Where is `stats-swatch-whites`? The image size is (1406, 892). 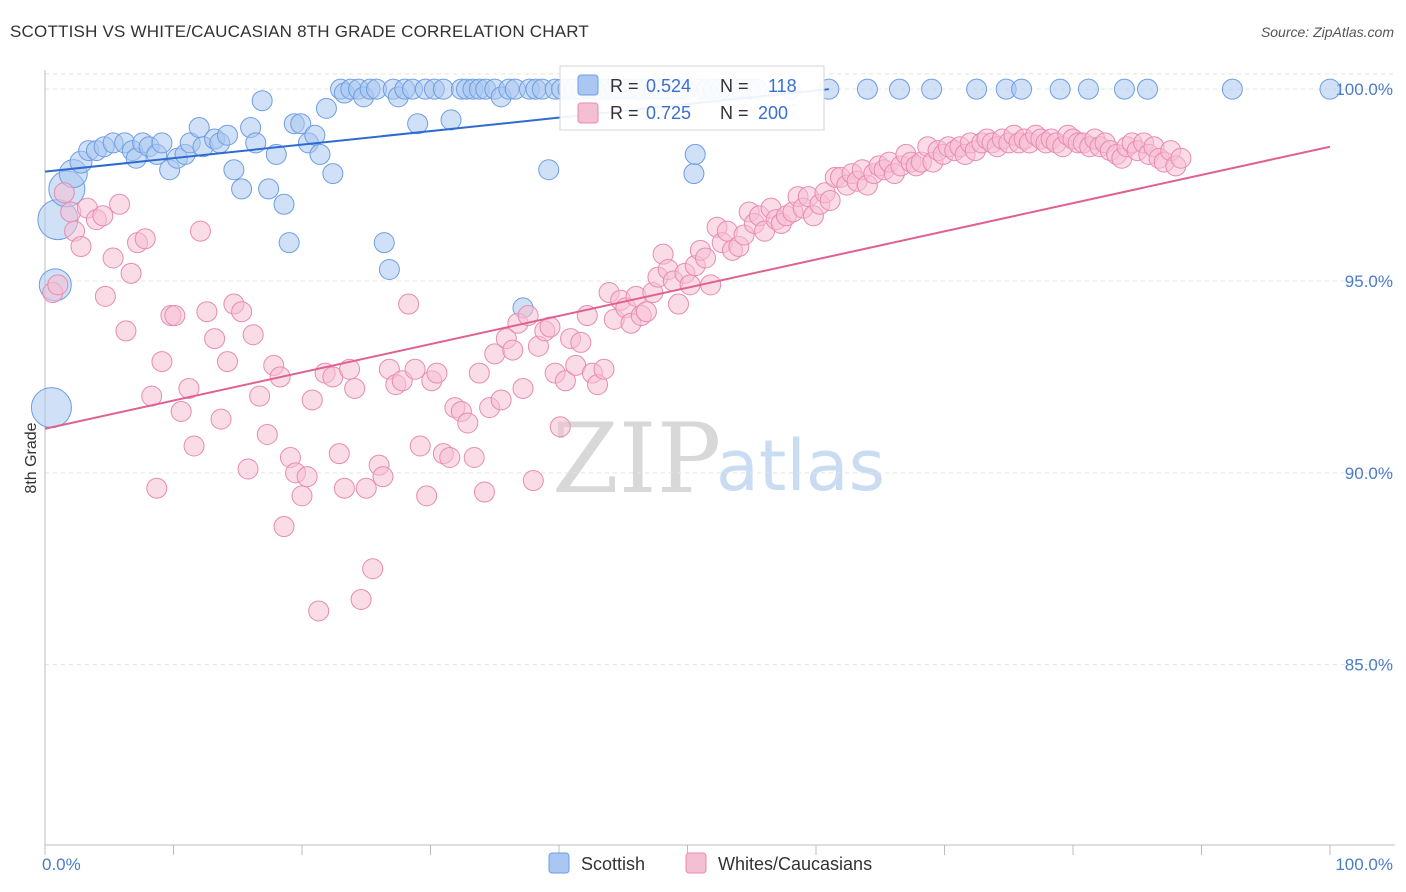 stats-swatch-whites is located at coordinates (588, 113).